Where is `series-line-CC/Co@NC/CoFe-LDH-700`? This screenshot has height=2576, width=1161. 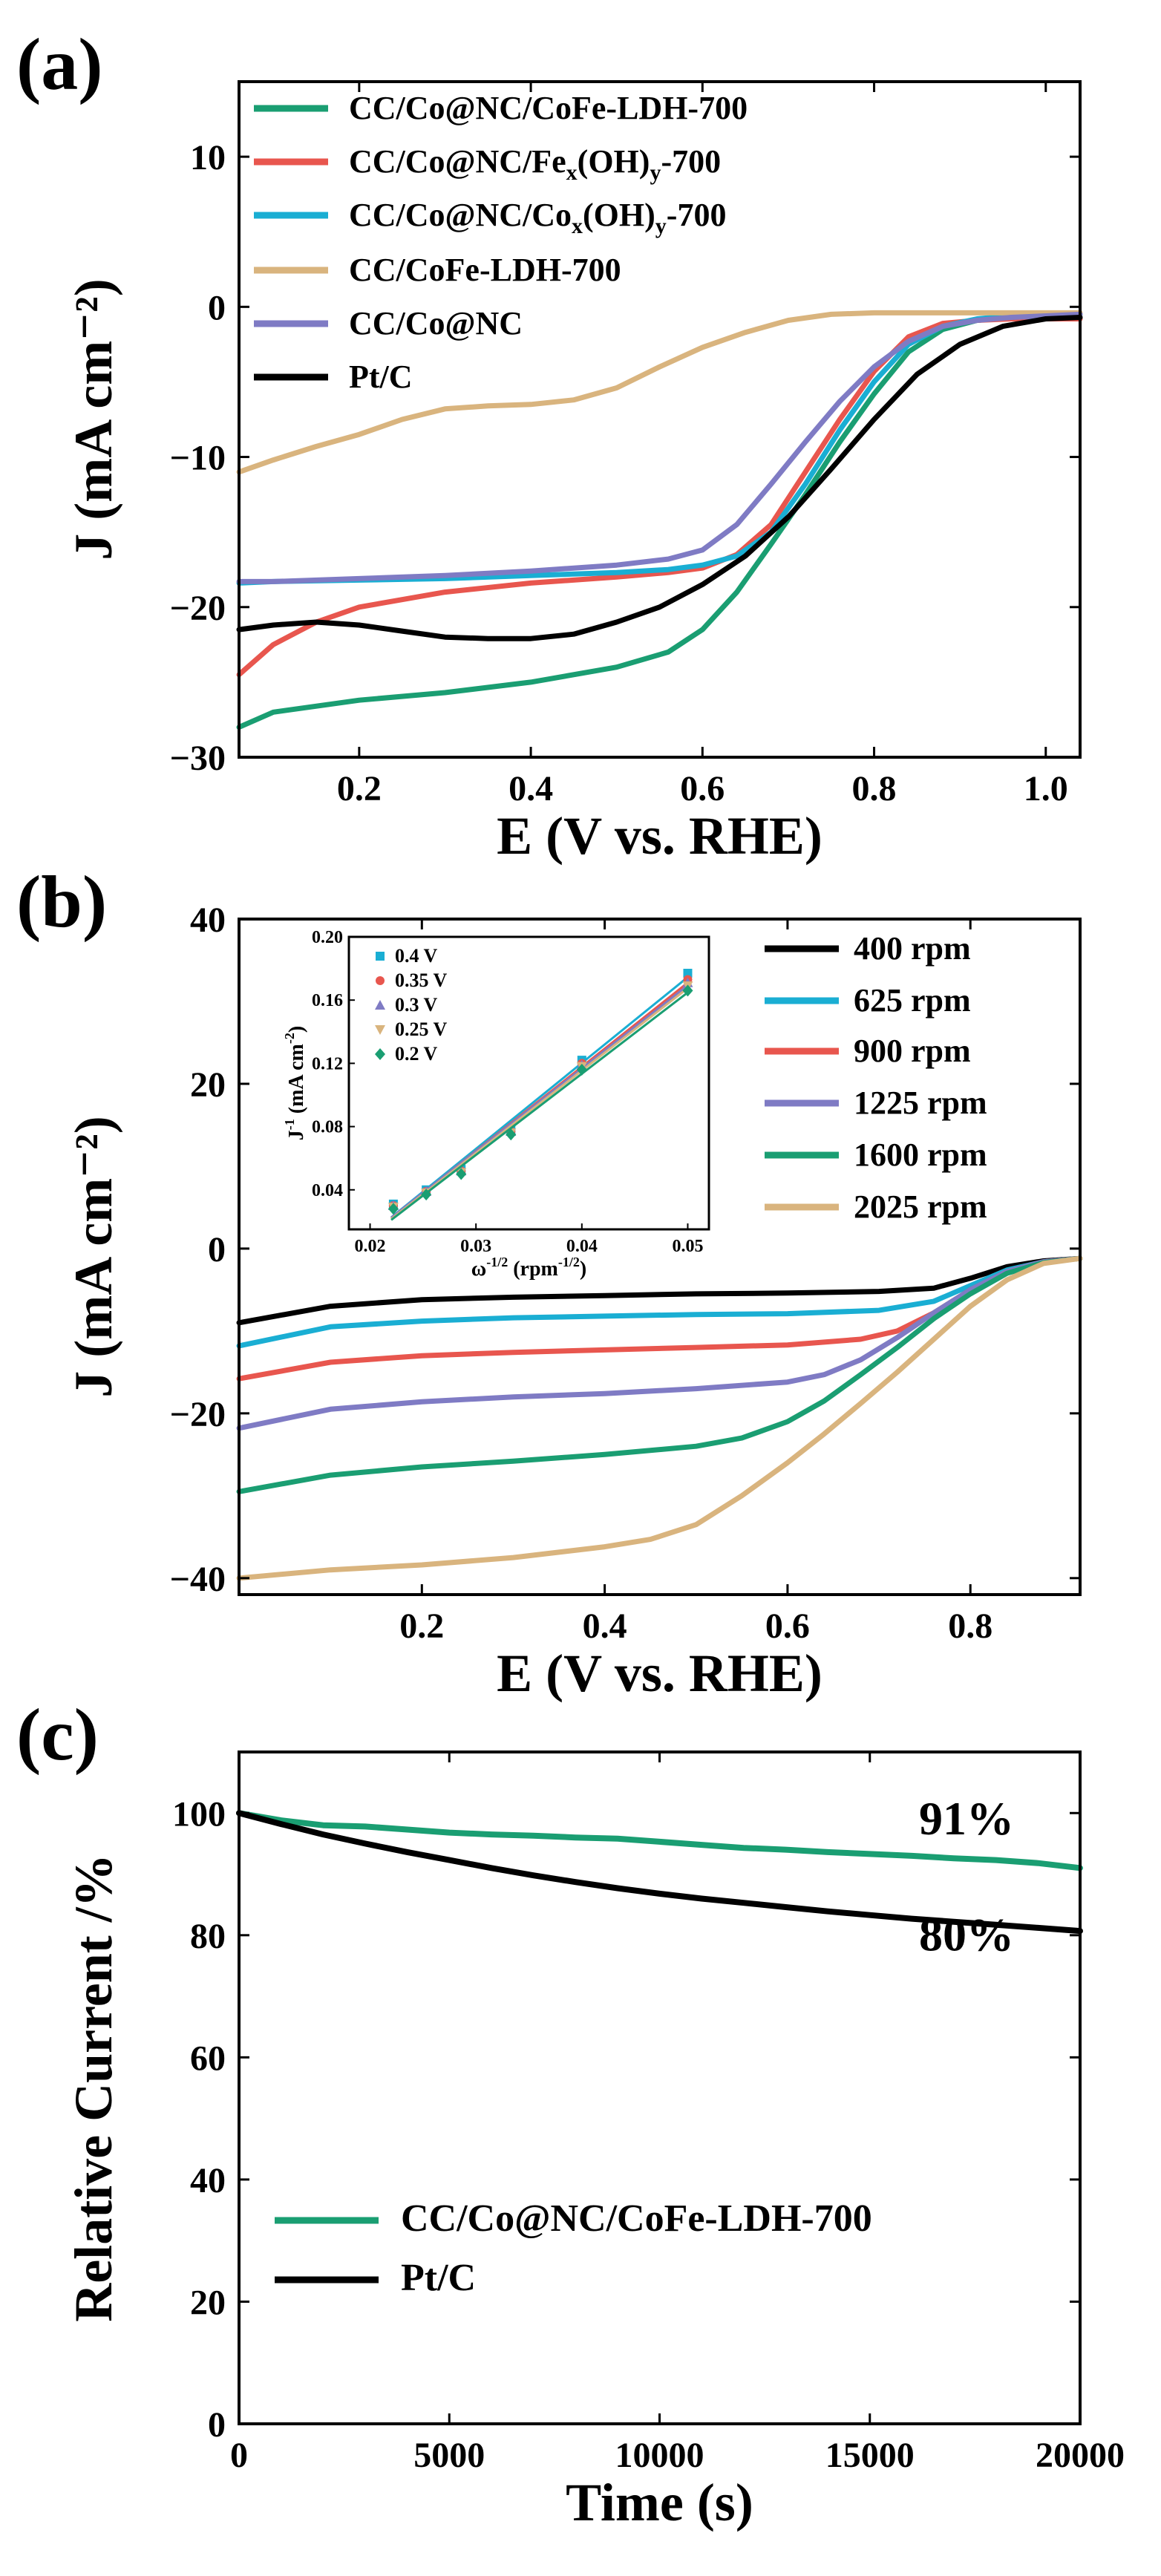 series-line-CC/Co@NC/CoFe-LDH-700 is located at coordinates (659, 1841).